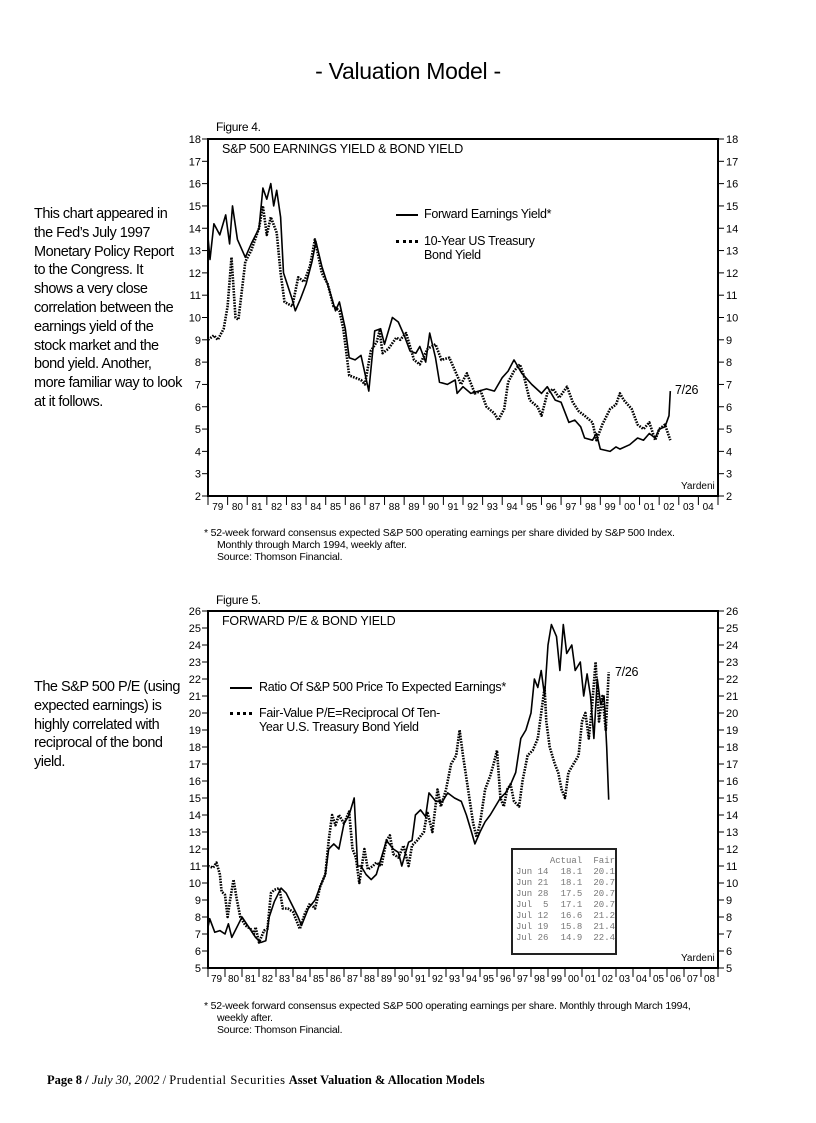  I want to click on y-tick-label-right: 8, so click(729, 363).